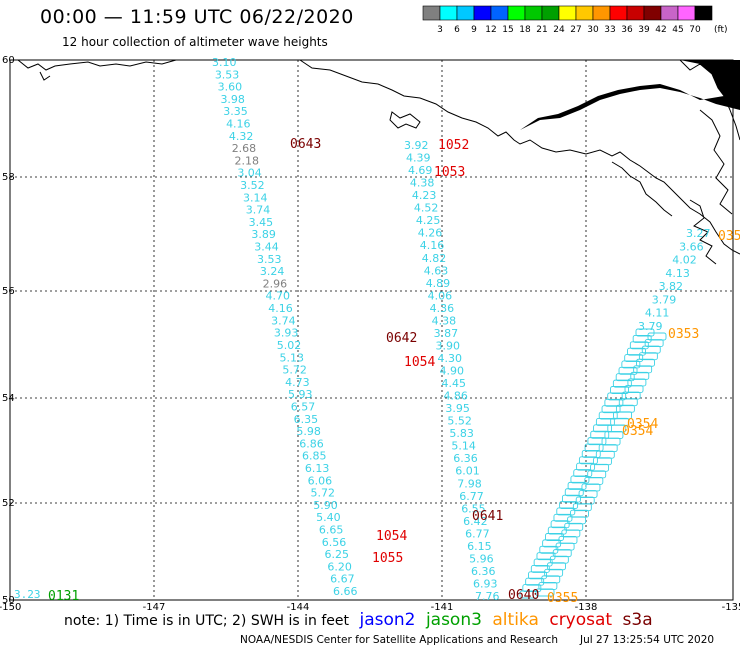  What do you see at coordinates (305, 144) in the screenshot?
I see `time-label-0643: 0643` at bounding box center [305, 144].